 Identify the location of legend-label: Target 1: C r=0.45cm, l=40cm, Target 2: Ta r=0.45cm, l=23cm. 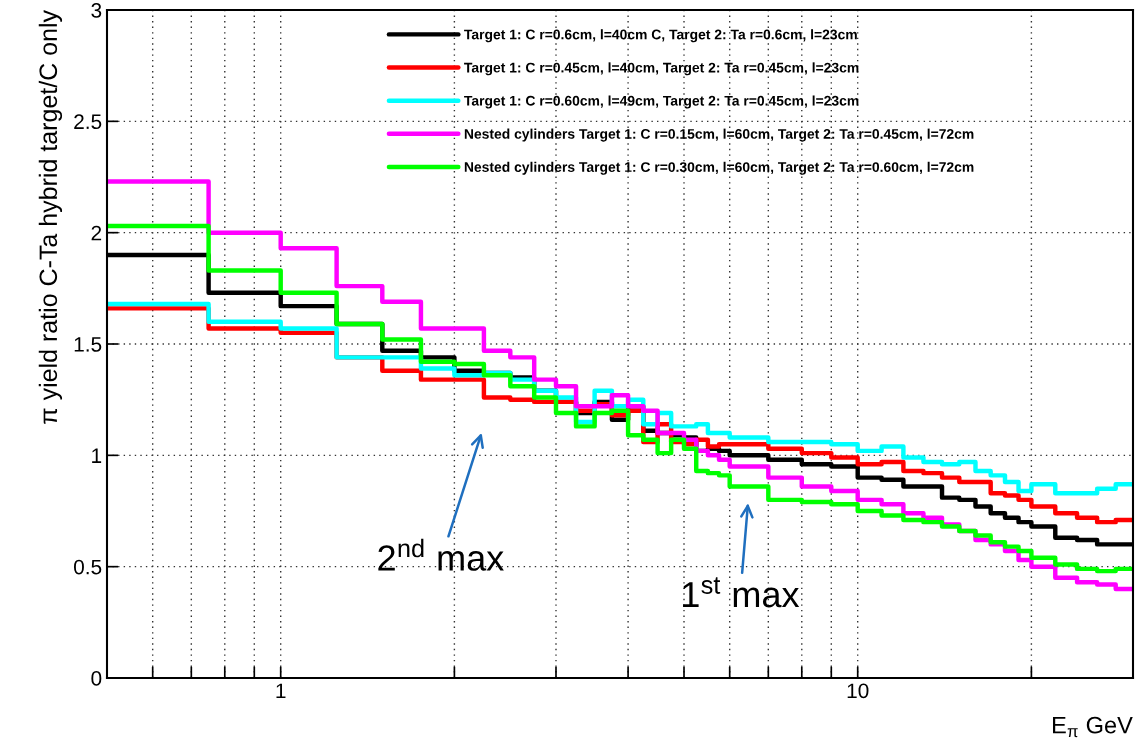
(661, 69).